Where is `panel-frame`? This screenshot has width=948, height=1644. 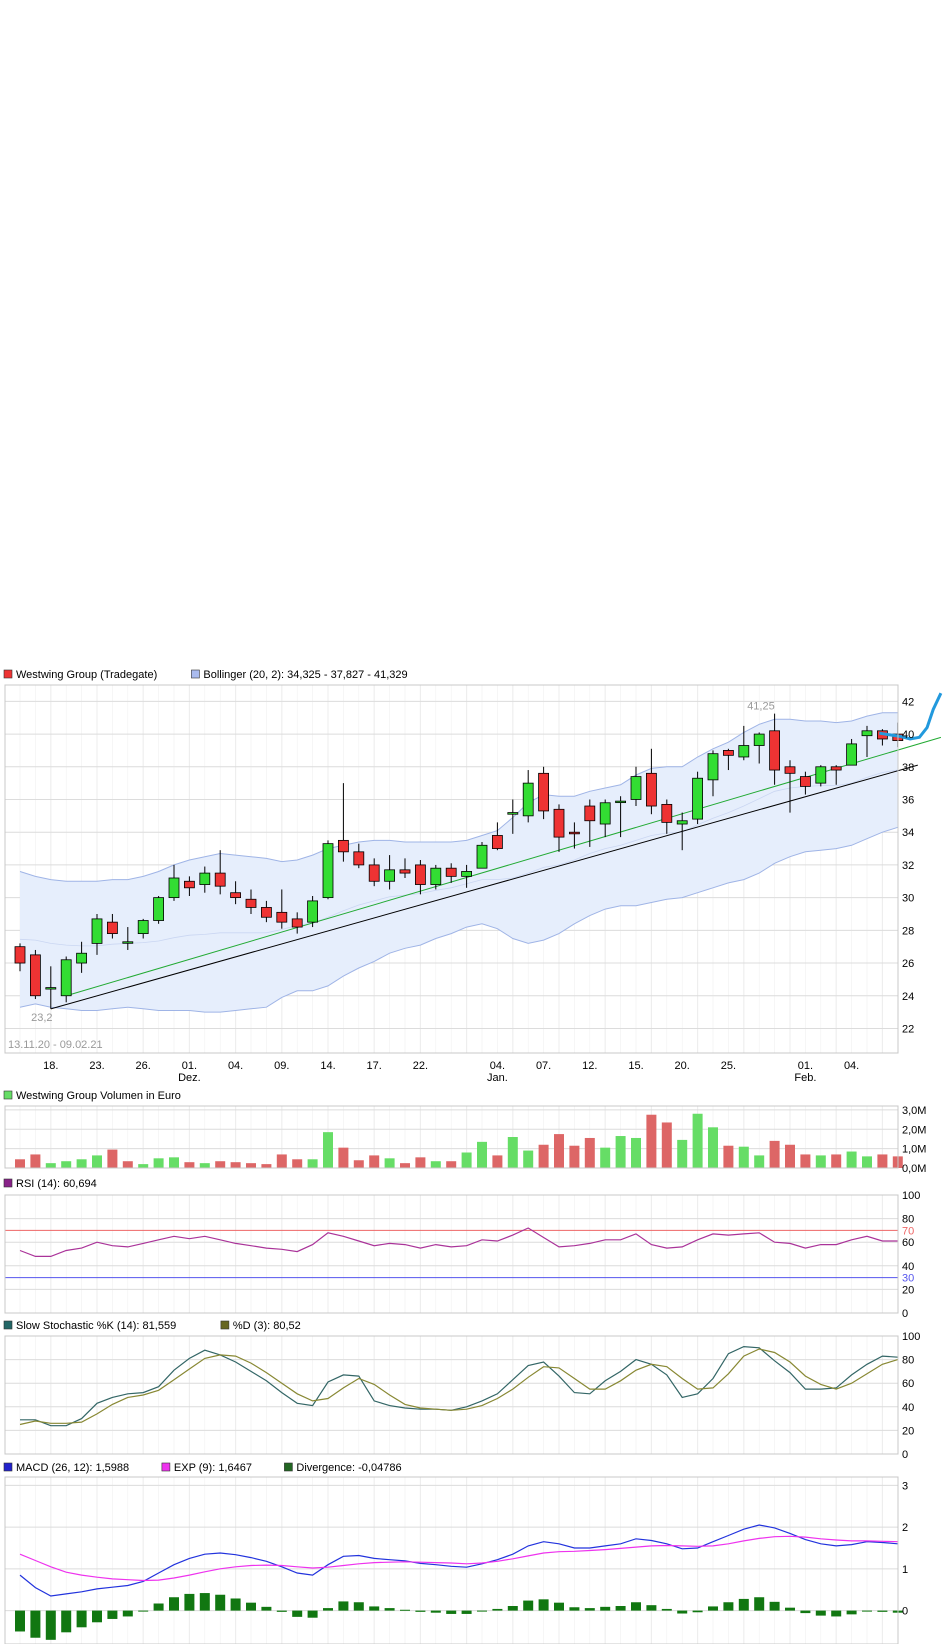 panel-frame is located at coordinates (451, 1395).